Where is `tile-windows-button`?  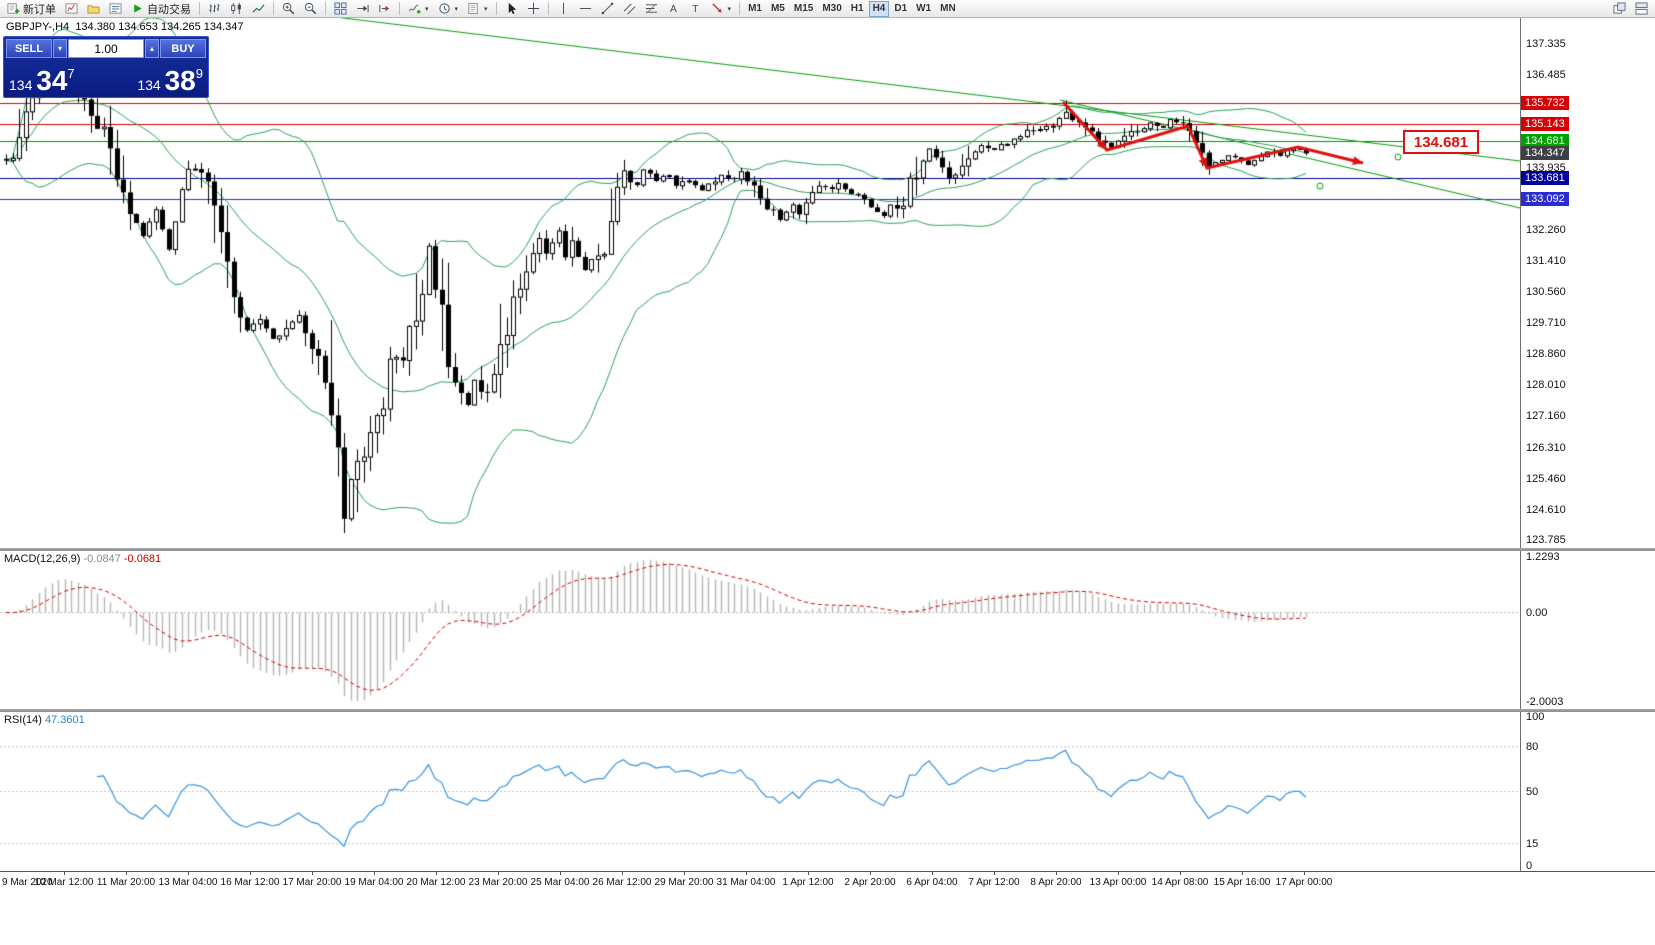
tile-windows-button is located at coordinates (340, 9).